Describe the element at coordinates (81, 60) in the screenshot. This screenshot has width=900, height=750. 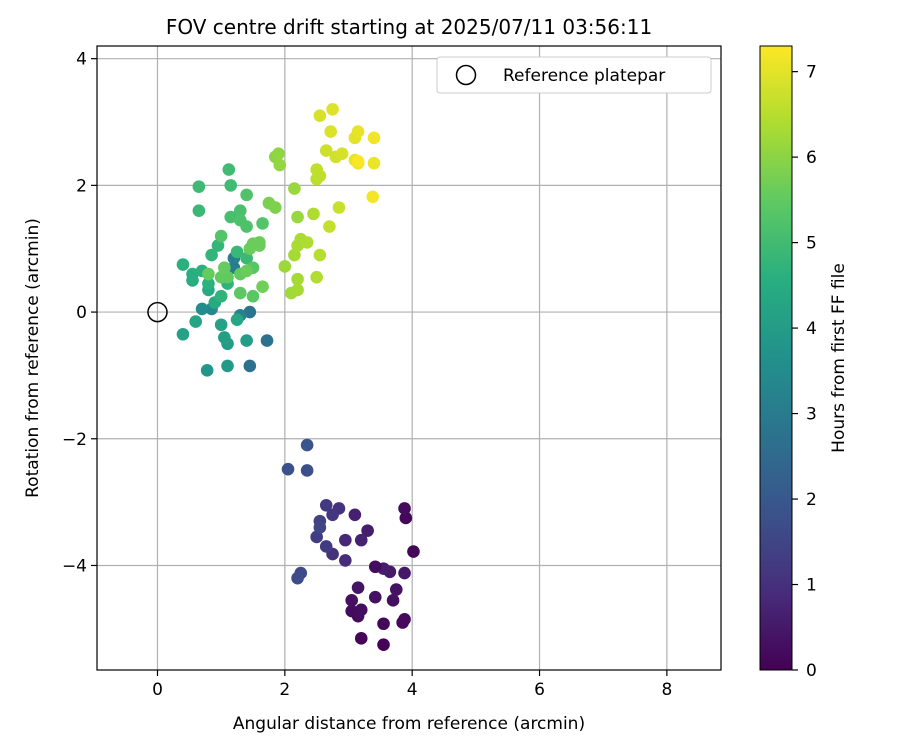
I see `y-tick-label: 4` at that location.